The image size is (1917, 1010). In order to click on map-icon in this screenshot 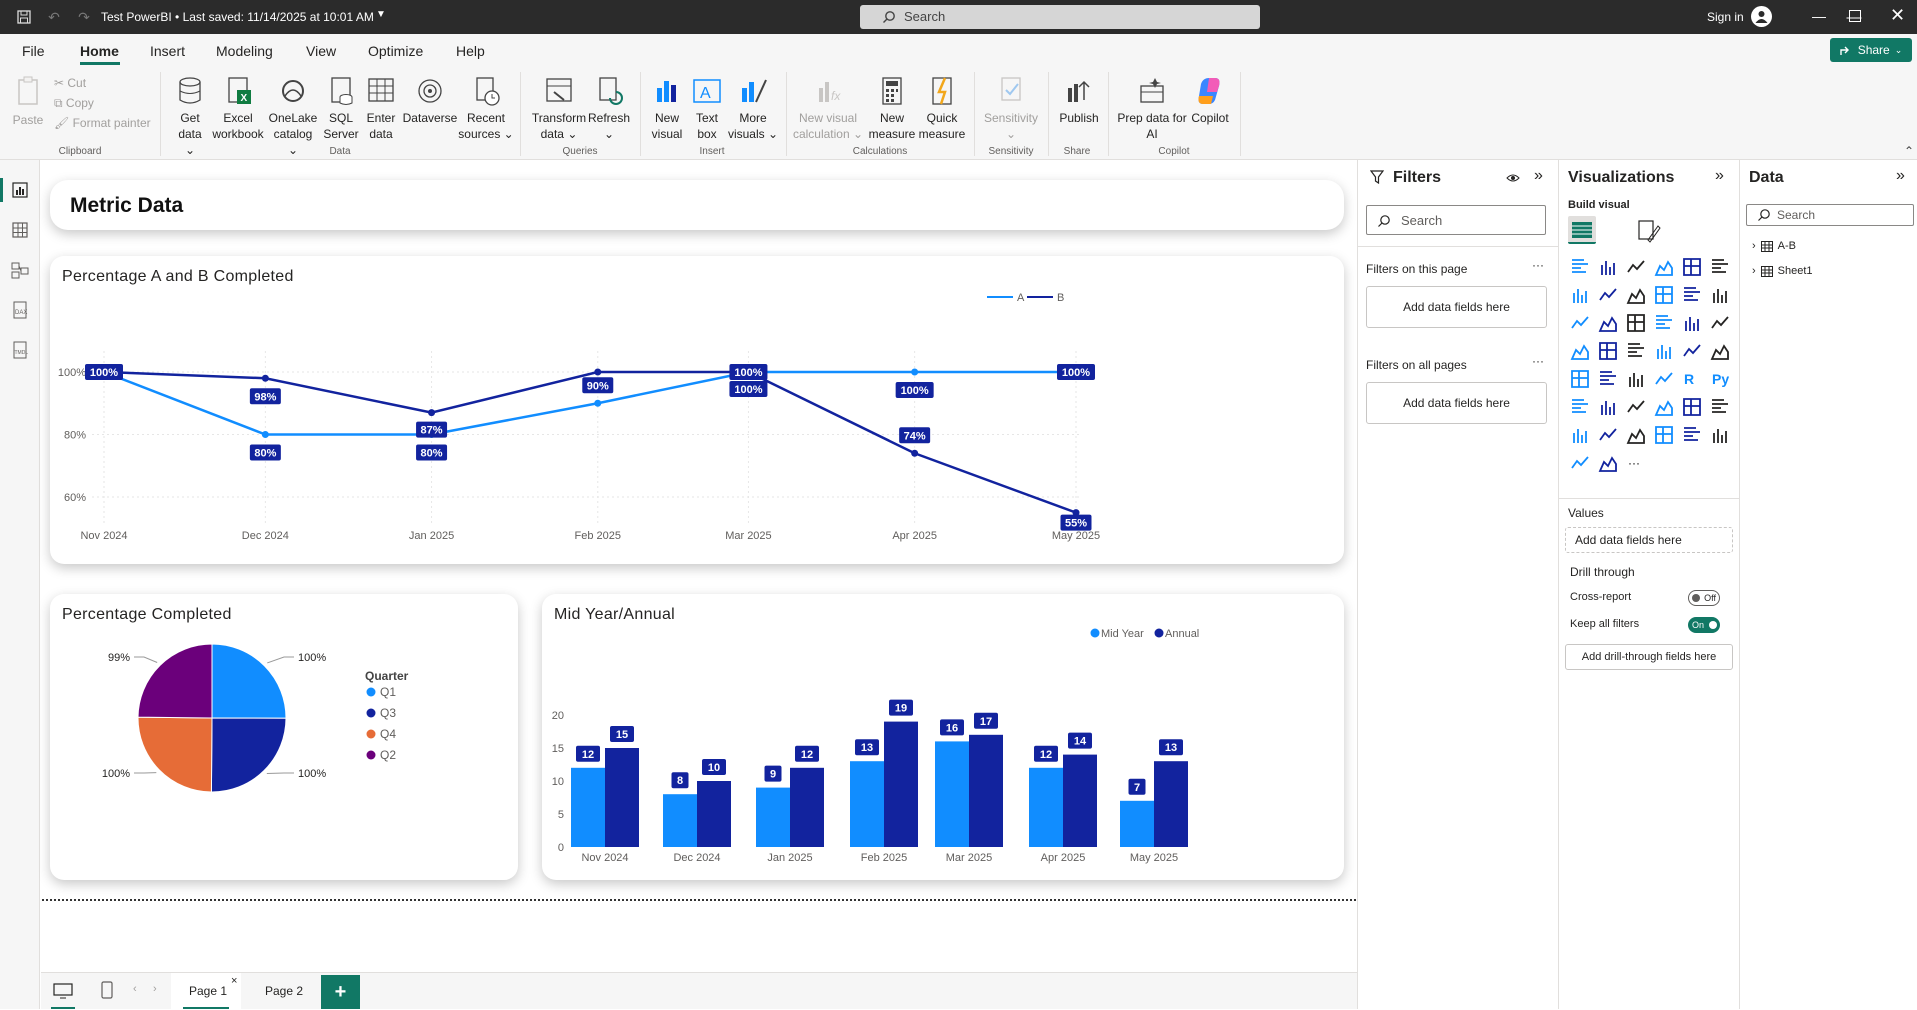, I will do `click(1580, 351)`.